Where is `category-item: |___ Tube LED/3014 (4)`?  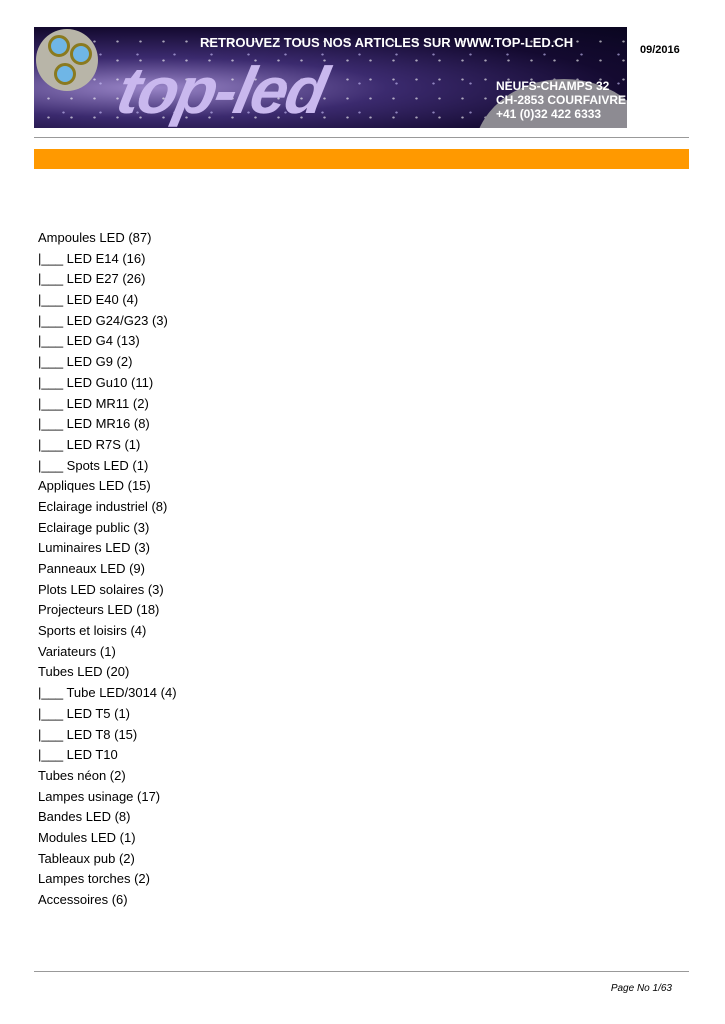
category-item: |___ Tube LED/3014 (4) is located at coordinates (107, 693).